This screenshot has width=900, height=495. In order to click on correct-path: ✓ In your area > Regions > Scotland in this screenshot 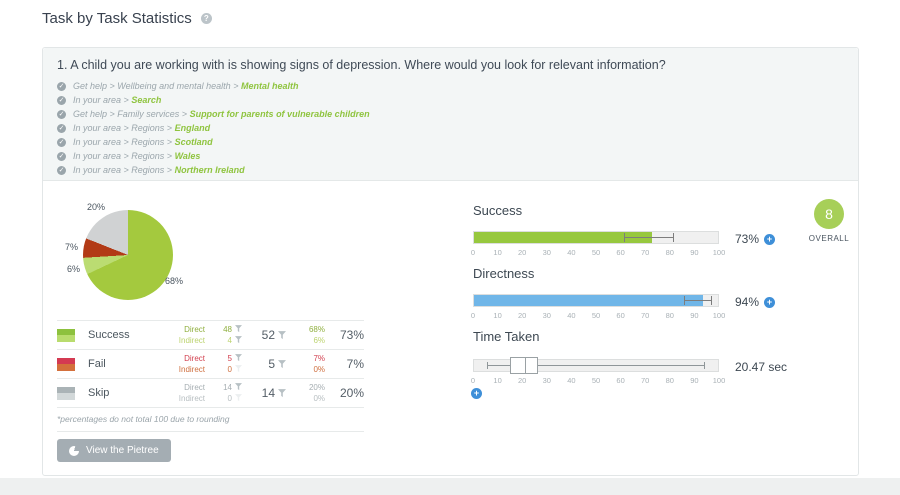, I will do `click(450, 142)`.